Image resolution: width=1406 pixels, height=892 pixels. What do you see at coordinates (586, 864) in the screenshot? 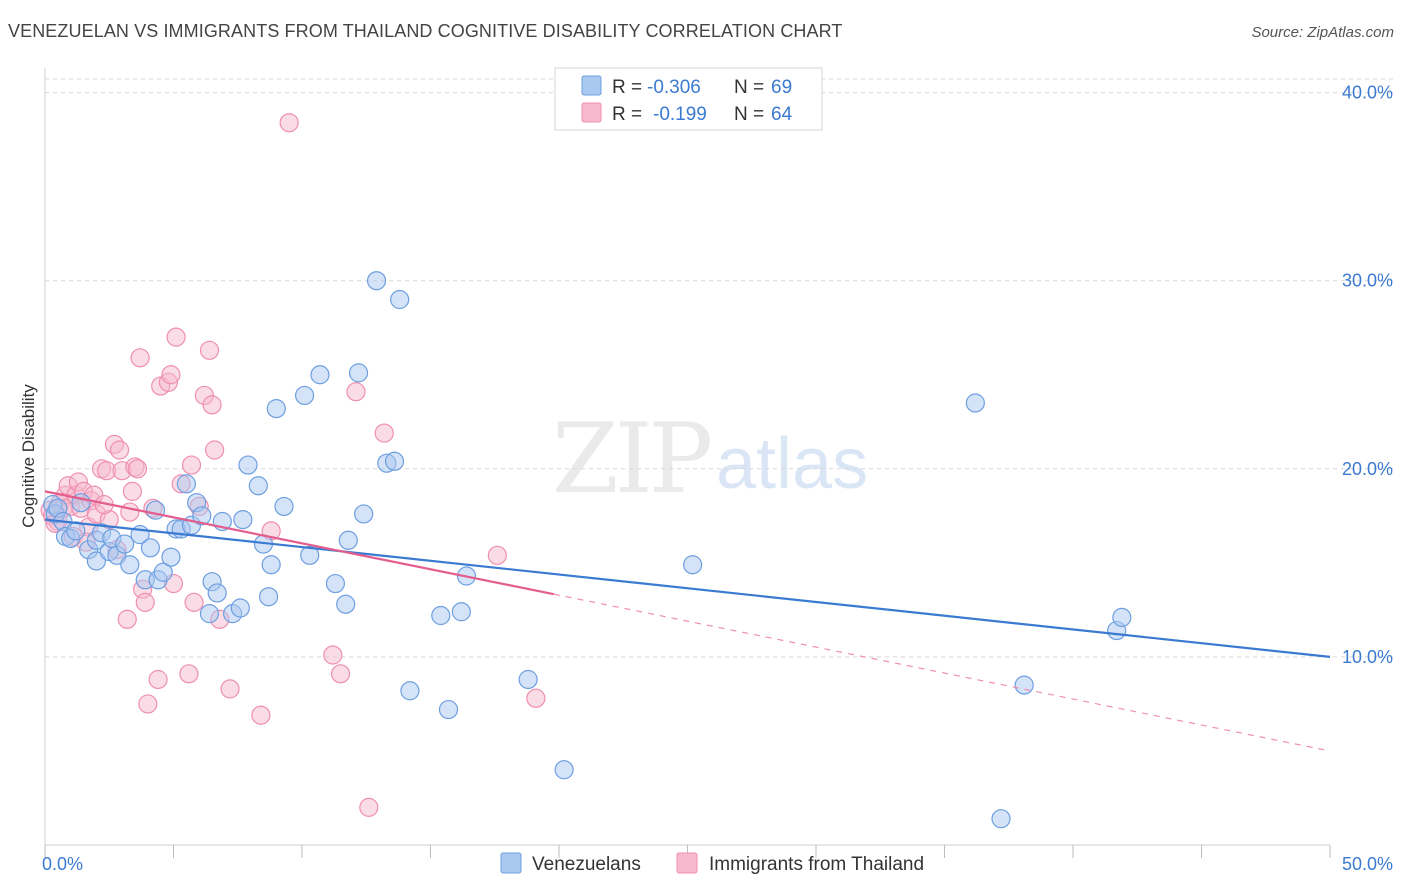
I see `bottom-legend-label-venezuelans: Venezuelans` at bounding box center [586, 864].